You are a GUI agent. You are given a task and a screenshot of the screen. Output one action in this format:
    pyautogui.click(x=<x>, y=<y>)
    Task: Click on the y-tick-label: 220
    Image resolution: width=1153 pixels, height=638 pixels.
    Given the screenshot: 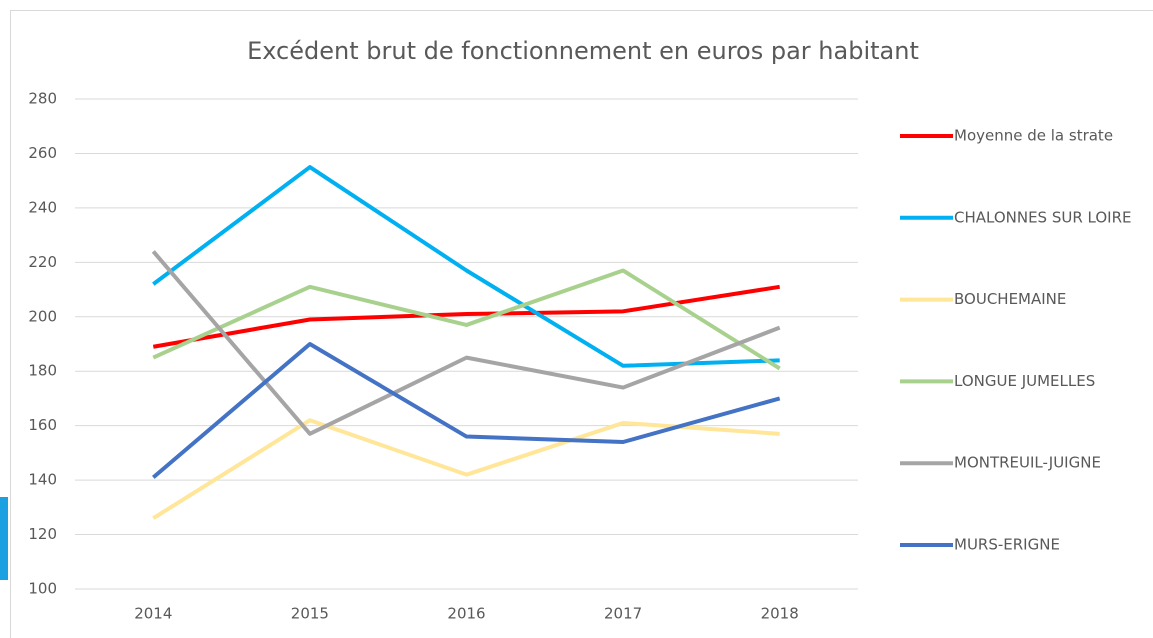 What is the action you would take?
    pyautogui.click(x=42, y=262)
    